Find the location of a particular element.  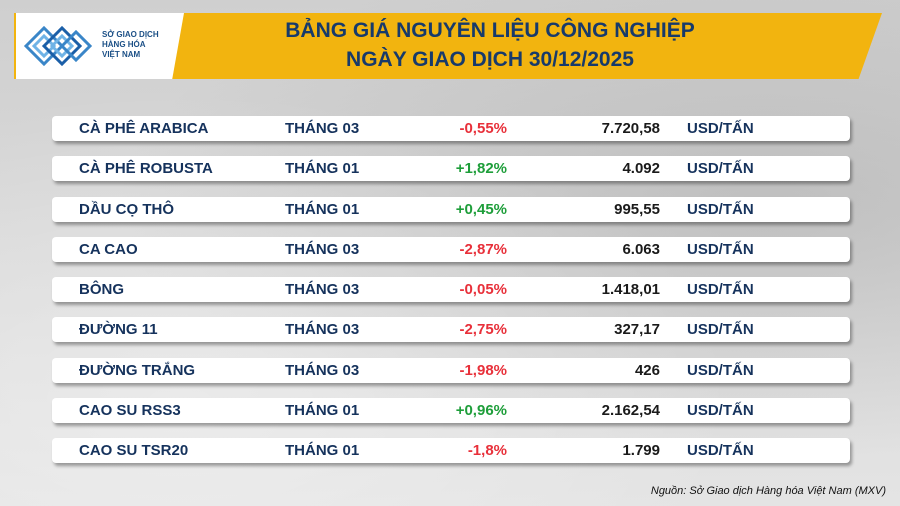

price-value: 327,17 is located at coordinates (637, 330).